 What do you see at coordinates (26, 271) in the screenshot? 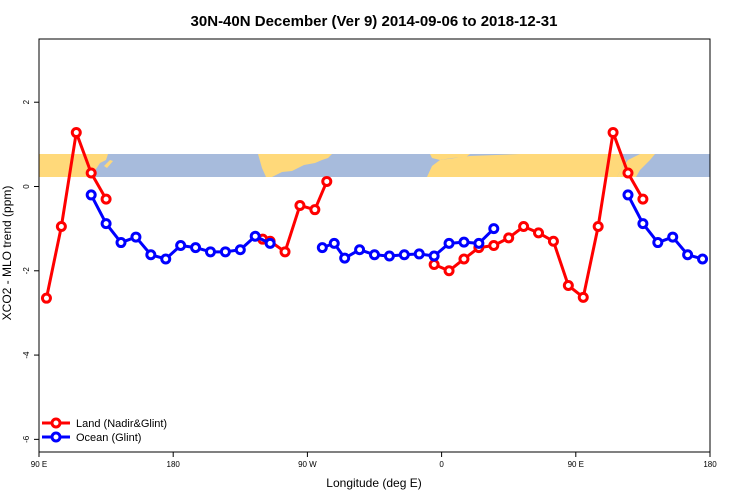
I see `y-tick-label: -2` at bounding box center [26, 271].